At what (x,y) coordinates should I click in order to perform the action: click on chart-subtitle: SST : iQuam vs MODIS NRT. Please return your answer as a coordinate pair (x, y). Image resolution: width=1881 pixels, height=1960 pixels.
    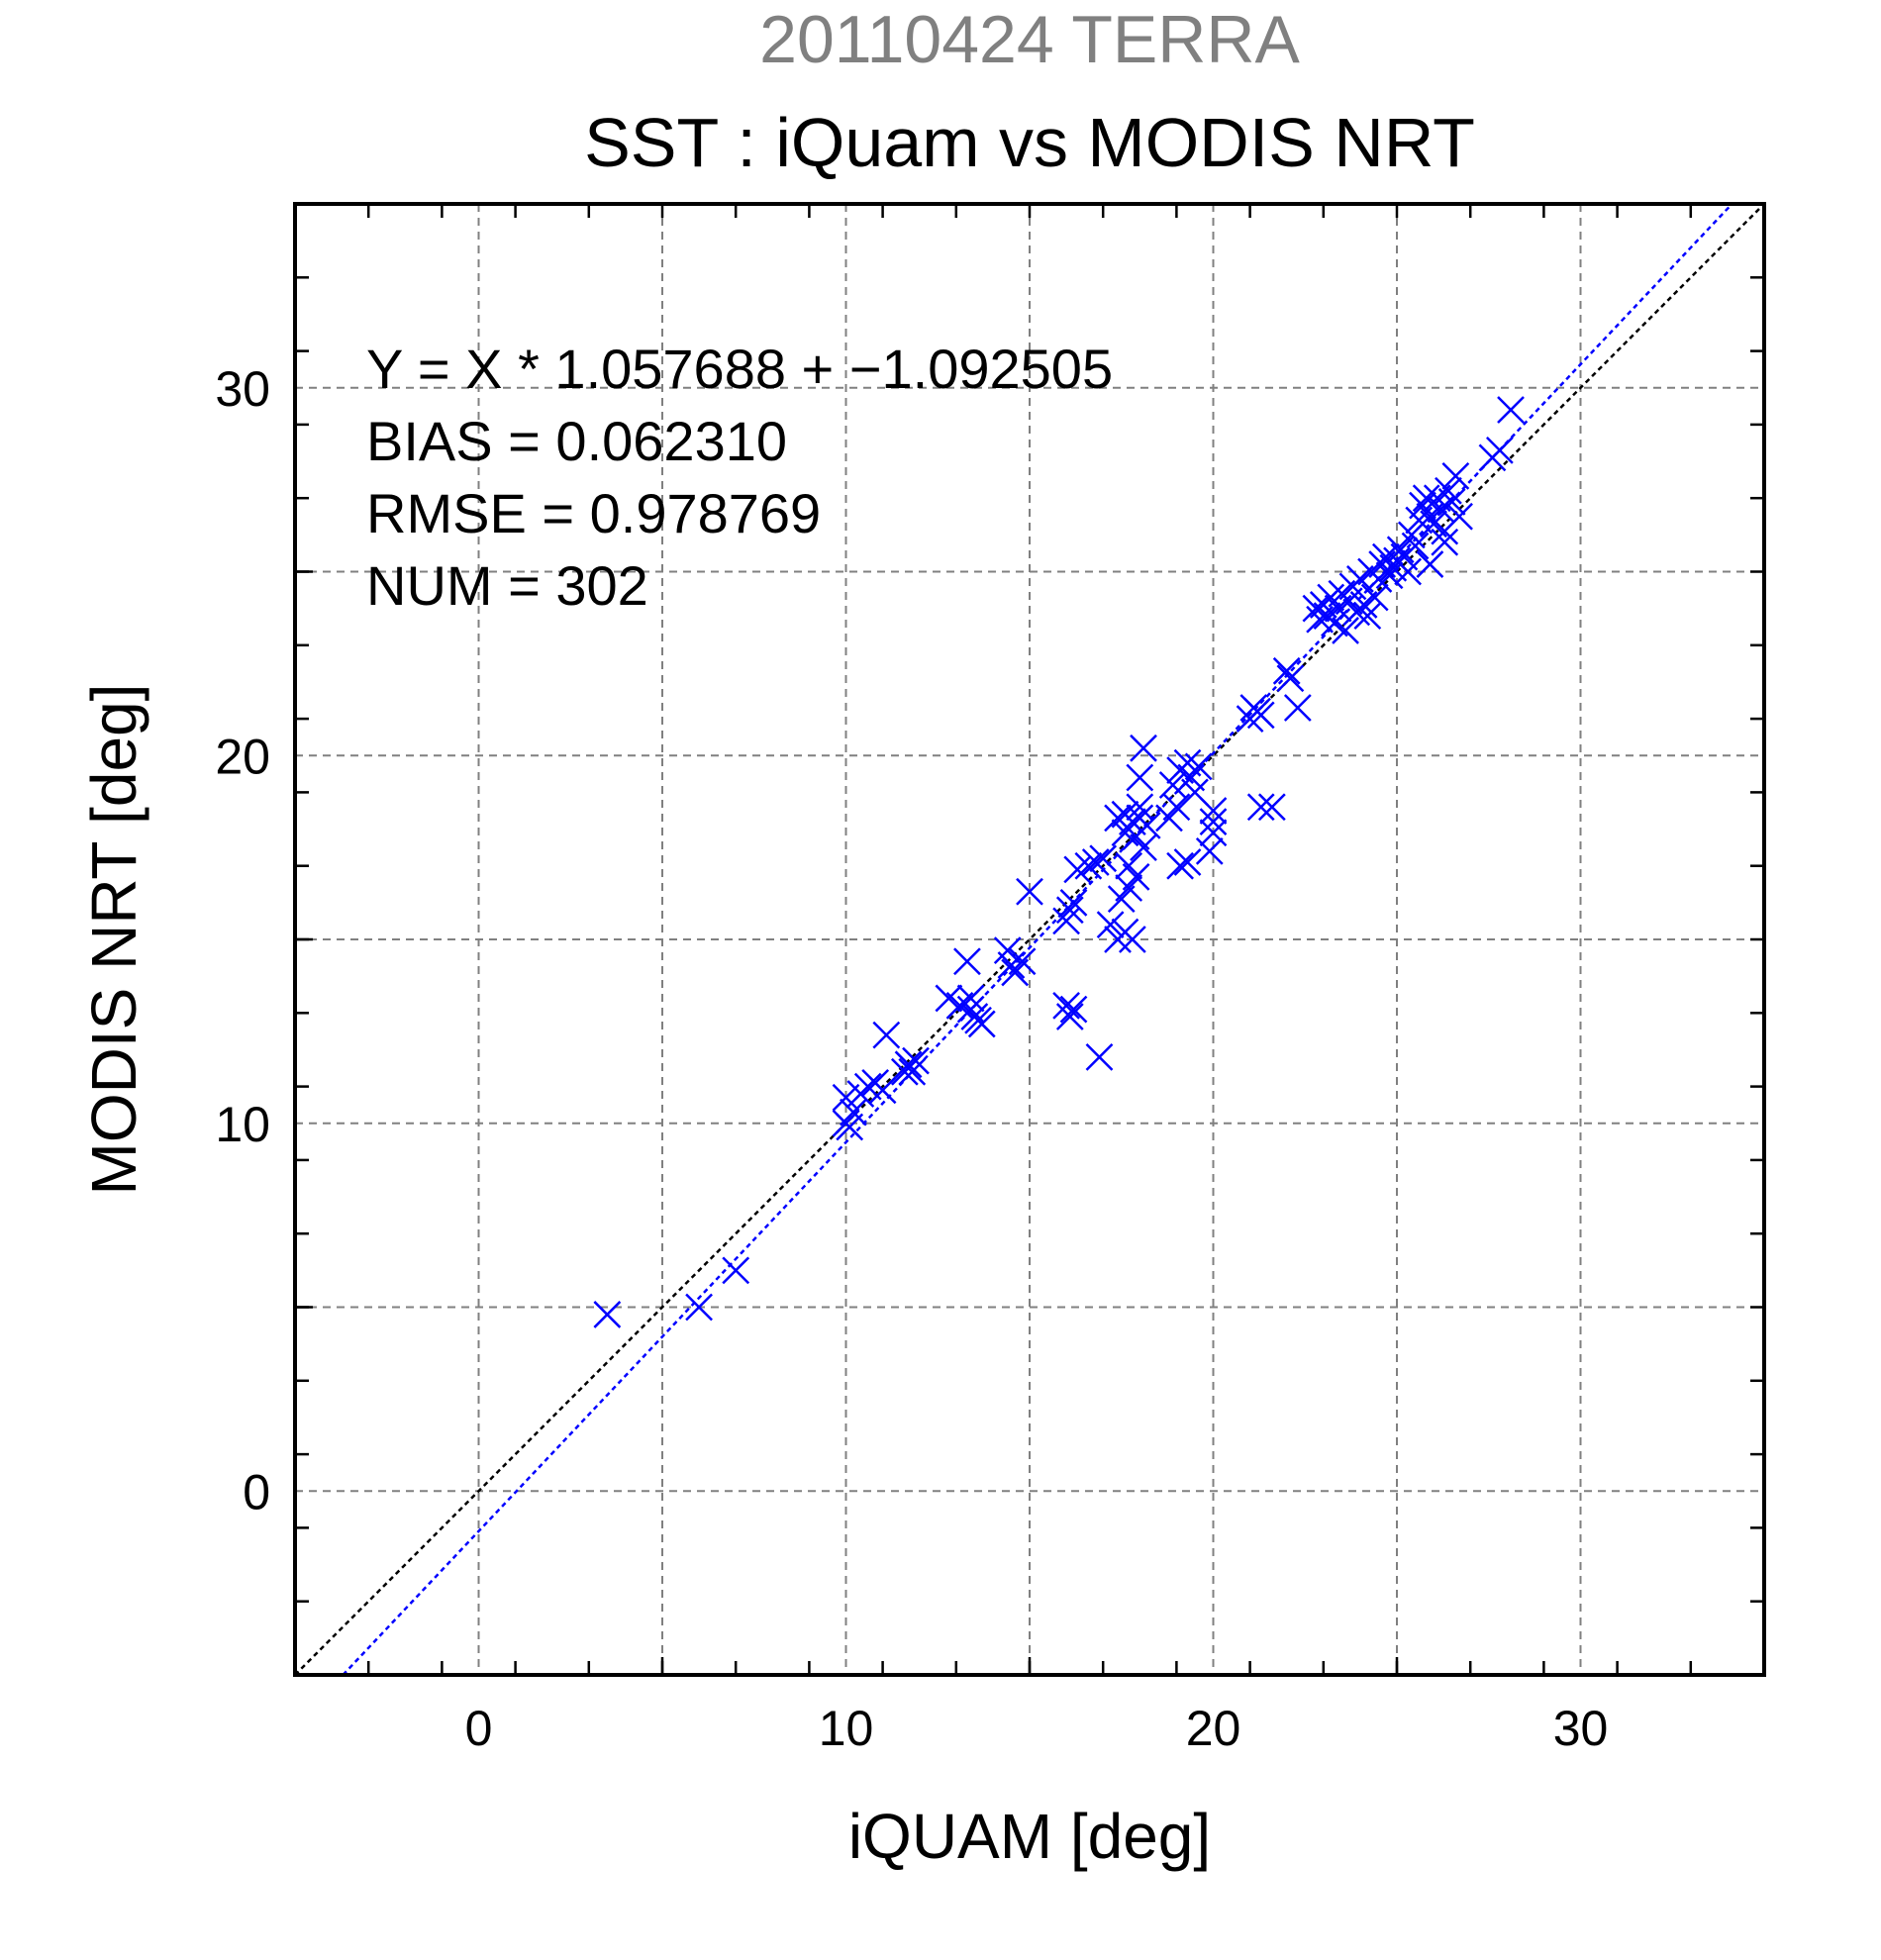
    Looking at the image, I should click on (1030, 142).